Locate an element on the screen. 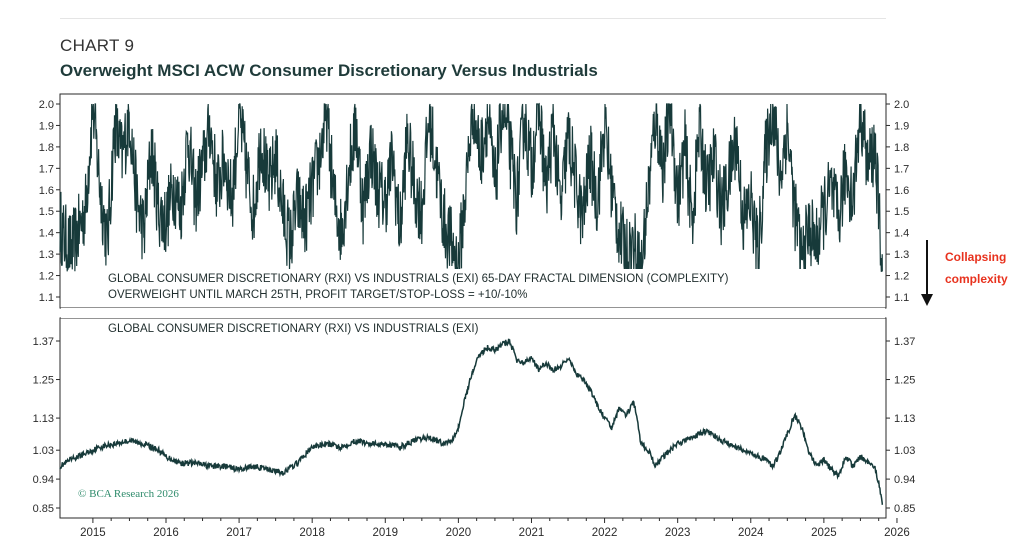  rp-tick-label-left: 0.94 is located at coordinates (43, 480).